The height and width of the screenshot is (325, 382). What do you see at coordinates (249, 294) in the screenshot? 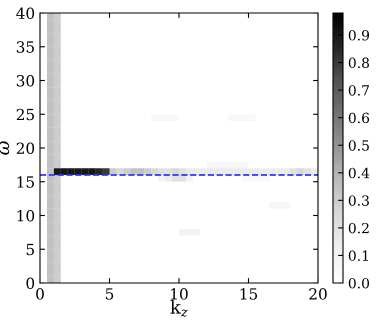
I see `x-tick-label: 15` at bounding box center [249, 294].